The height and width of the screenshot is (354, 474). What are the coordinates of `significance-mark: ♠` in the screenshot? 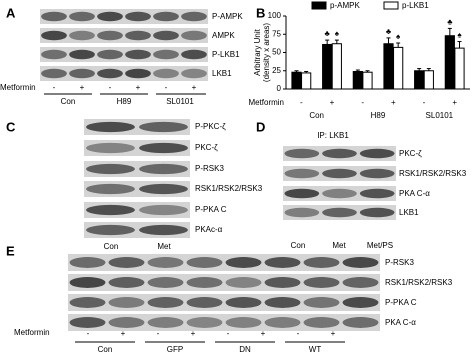 It's located at (398, 36).